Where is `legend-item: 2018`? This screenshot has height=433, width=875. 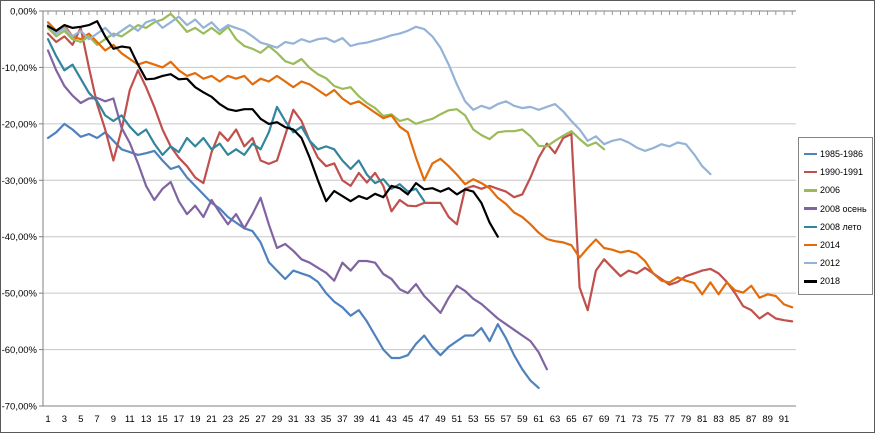
legend-item: 2018 is located at coordinates (838, 281).